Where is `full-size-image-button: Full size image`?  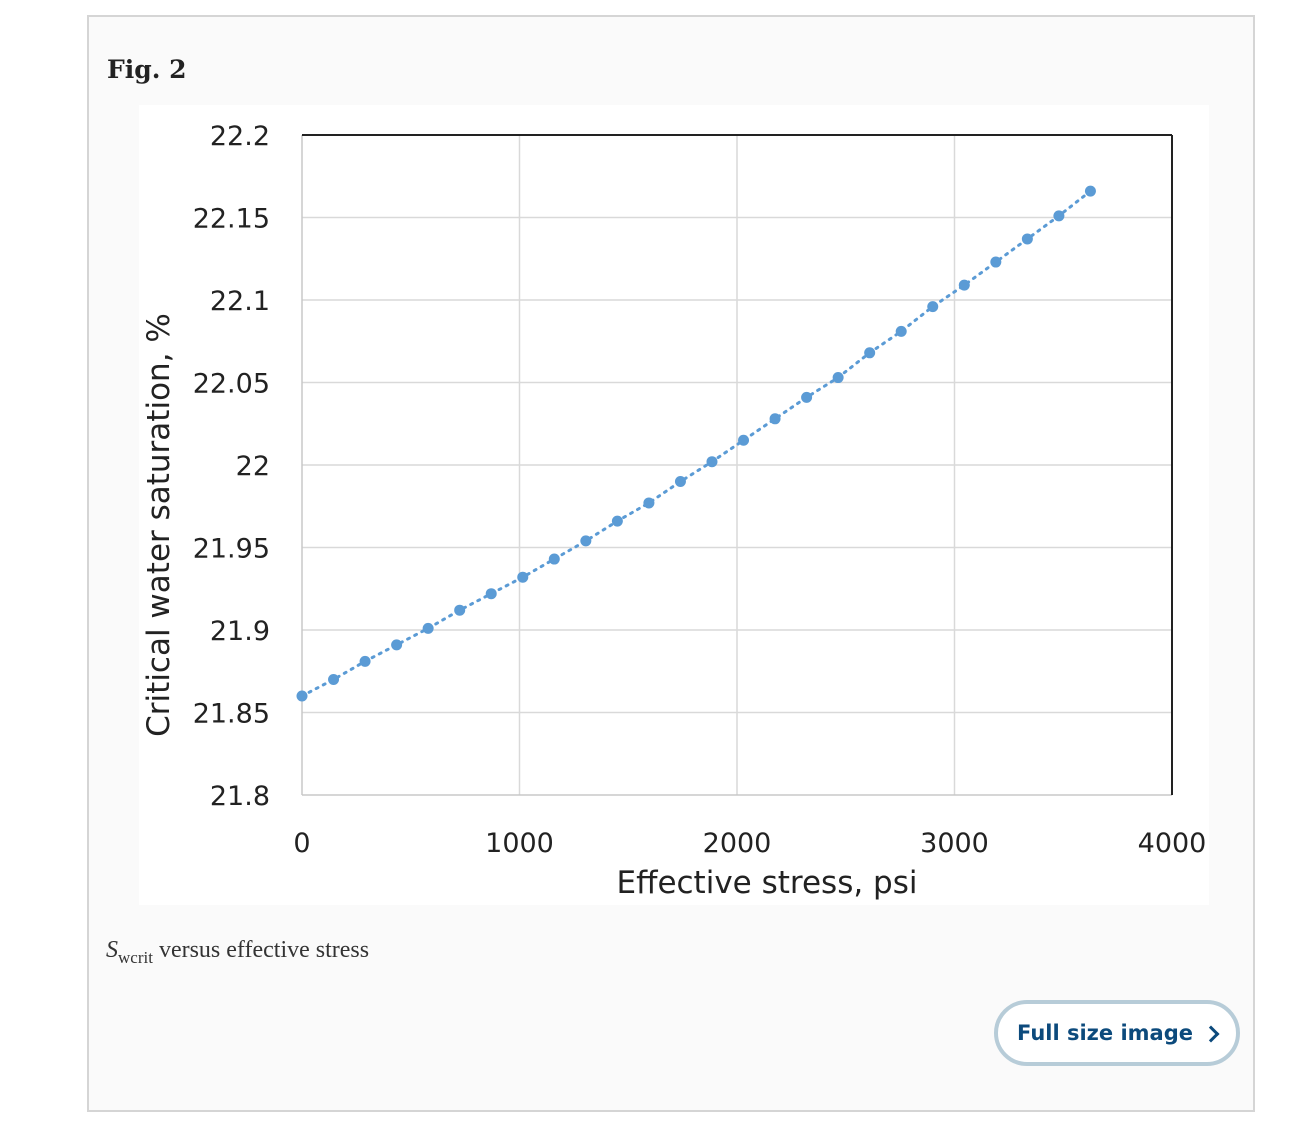 full-size-image-button: Full size image is located at coordinates (1117, 1033).